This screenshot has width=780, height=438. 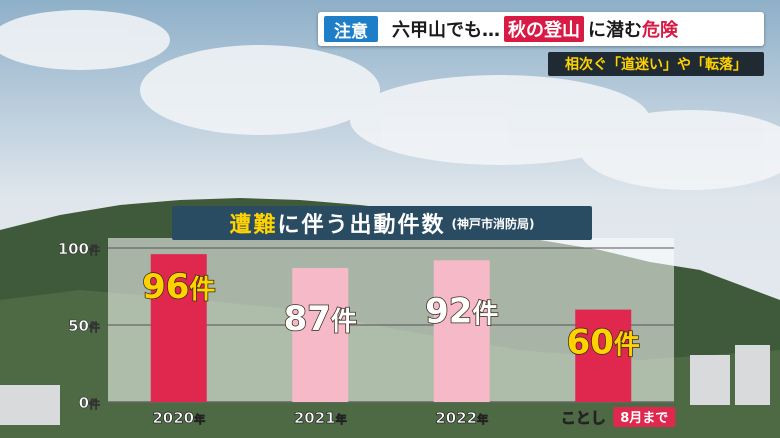 What do you see at coordinates (320, 418) in the screenshot?
I see `x-tick-label: 2021年` at bounding box center [320, 418].